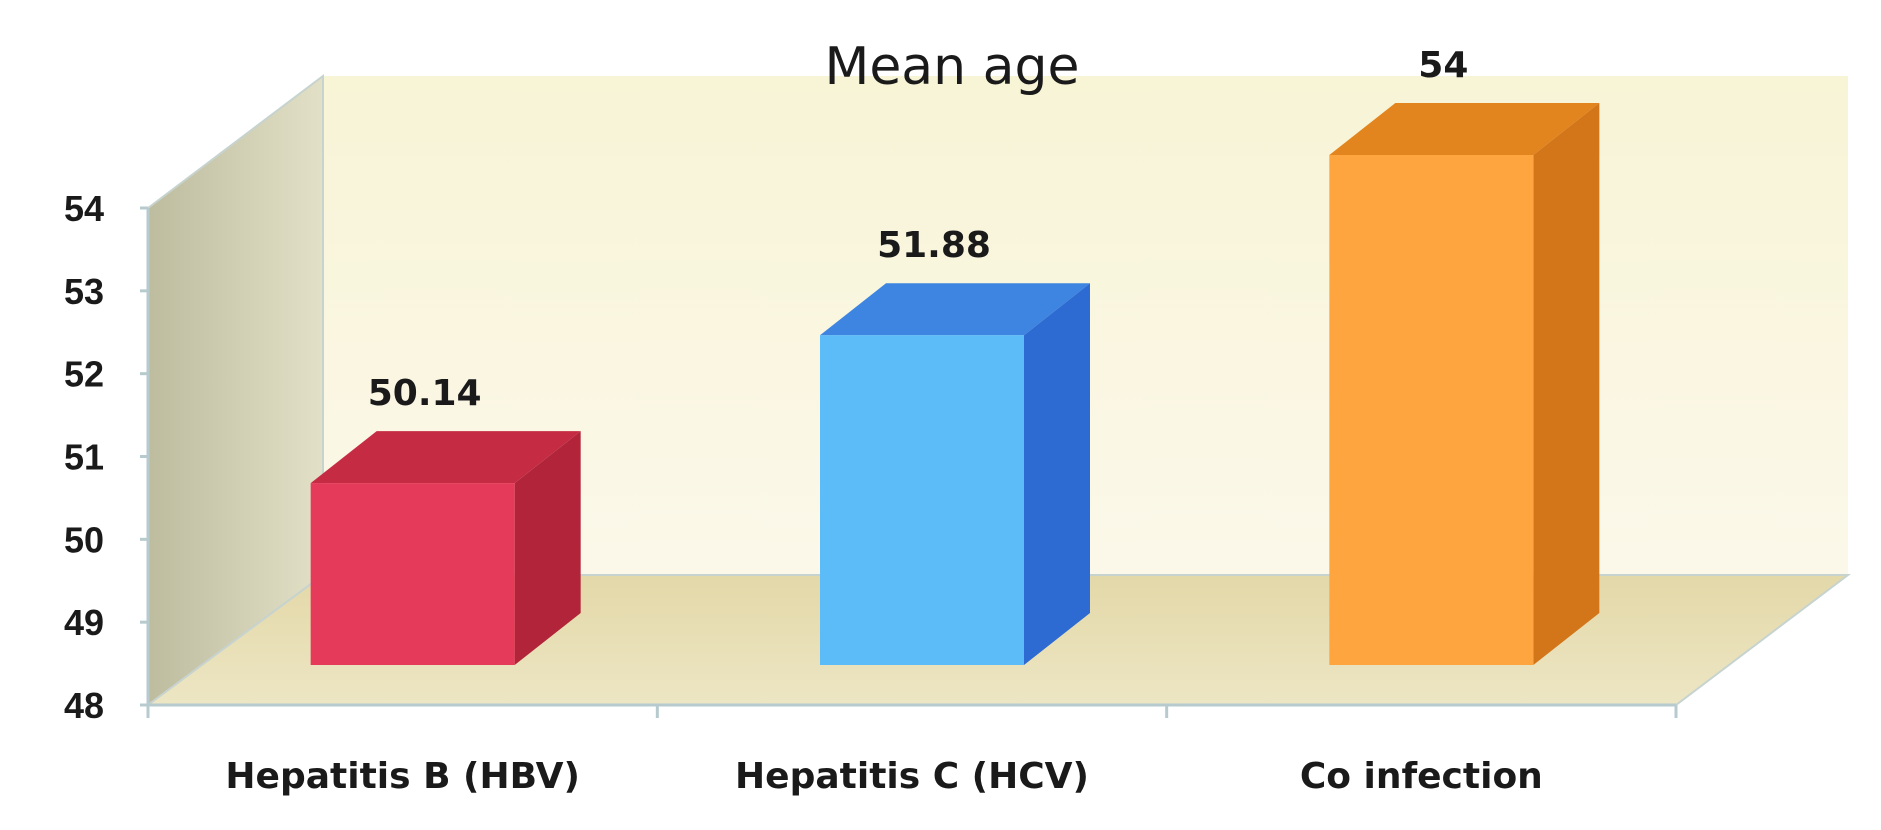  Describe the element at coordinates (84, 208) in the screenshot. I see `y-tick-label: 54` at that location.